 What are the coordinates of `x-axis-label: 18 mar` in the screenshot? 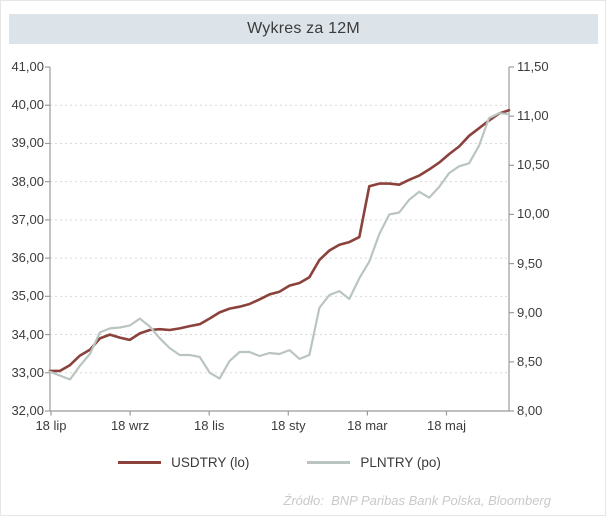 It's located at (367, 425).